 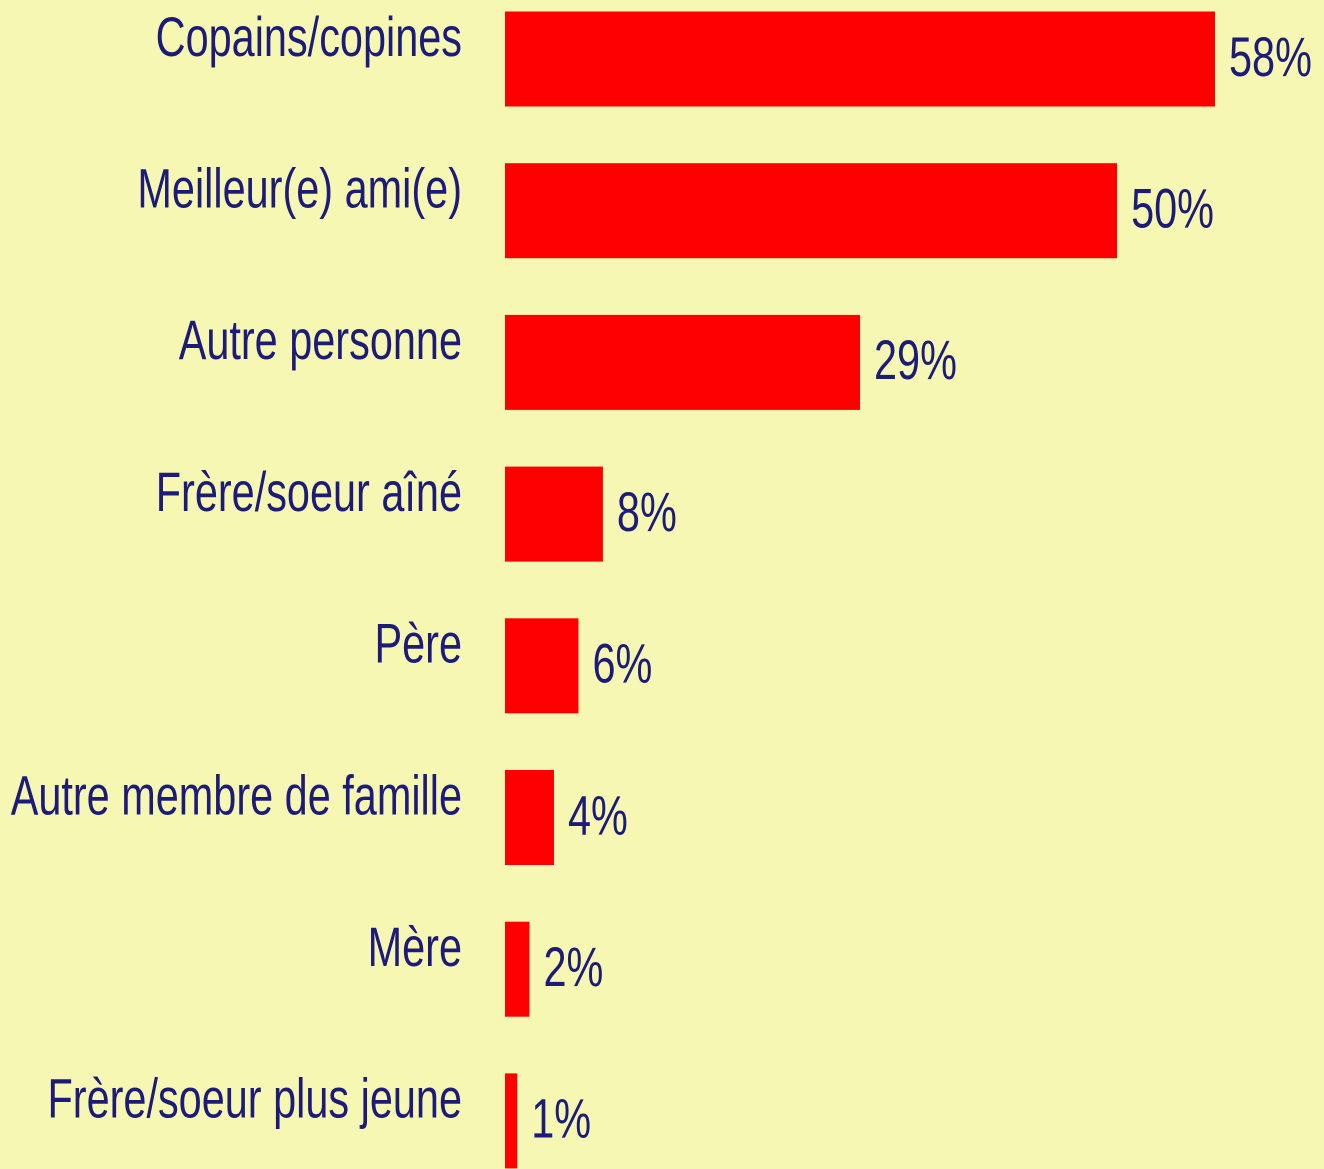 I want to click on value-label: 4%, so click(x=598, y=815).